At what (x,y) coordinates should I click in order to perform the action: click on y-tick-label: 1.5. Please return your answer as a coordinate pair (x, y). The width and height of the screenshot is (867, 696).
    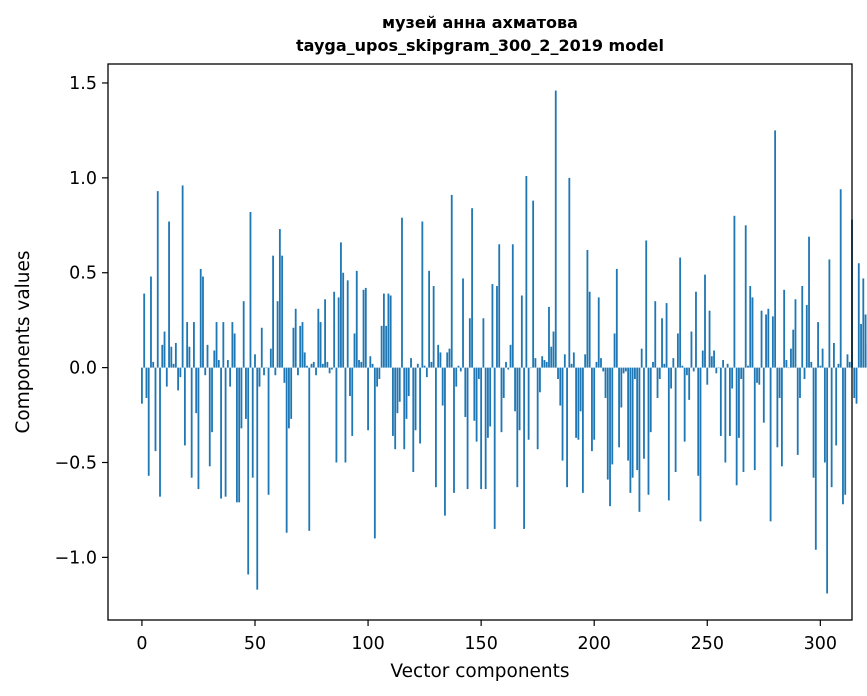
    Looking at the image, I should click on (83, 84).